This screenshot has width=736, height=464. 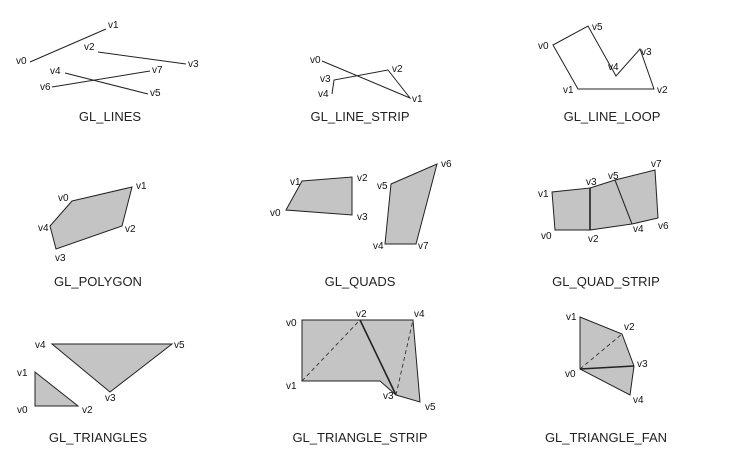 I want to click on panel-caption: GL_LINES, so click(x=110, y=116).